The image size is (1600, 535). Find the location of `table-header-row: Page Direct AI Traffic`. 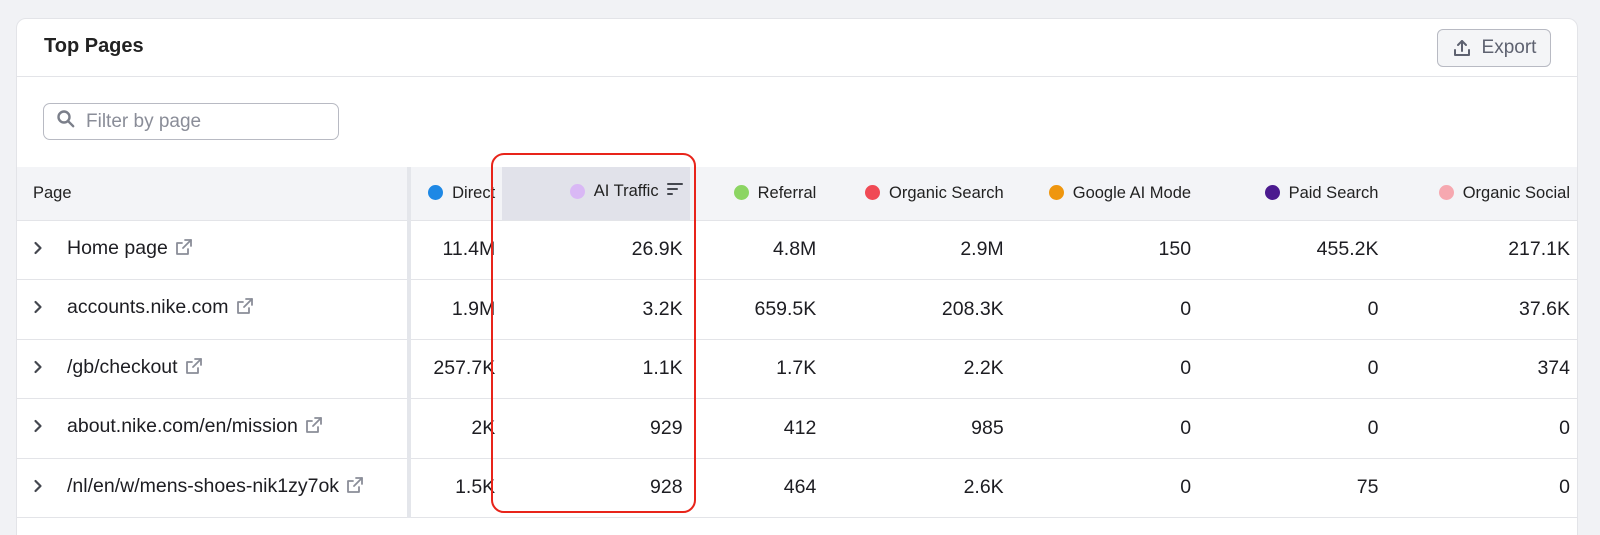

table-header-row: Page Direct AI Traffic is located at coordinates (797, 194).